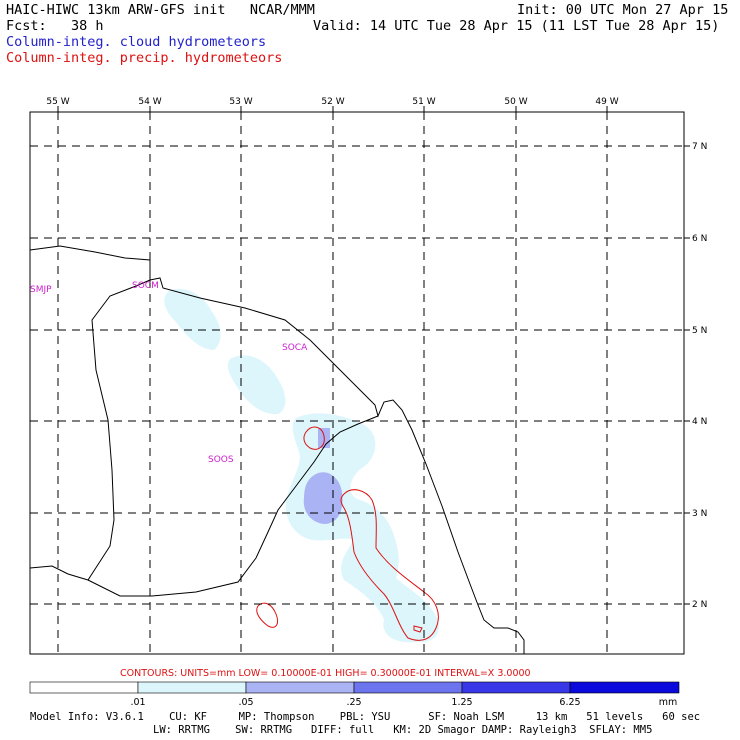  Describe the element at coordinates (295, 348) in the screenshot. I see `station-label: SOCA` at that location.